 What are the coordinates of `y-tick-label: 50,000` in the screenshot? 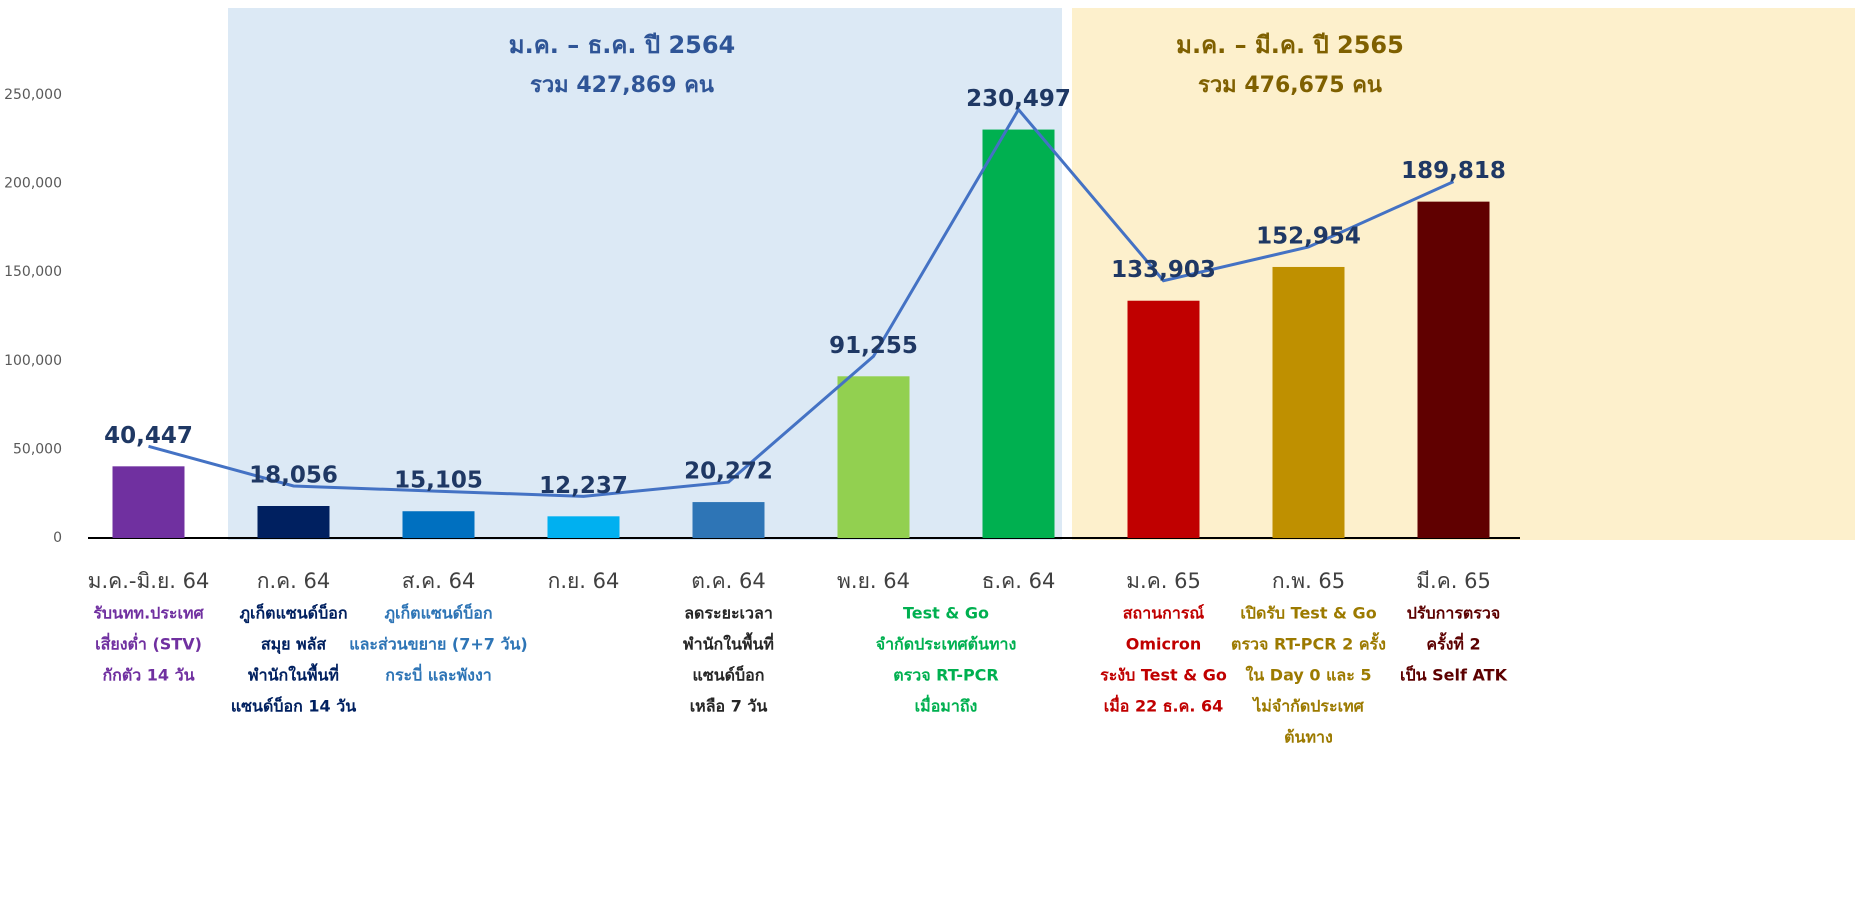 It's located at (37, 449).